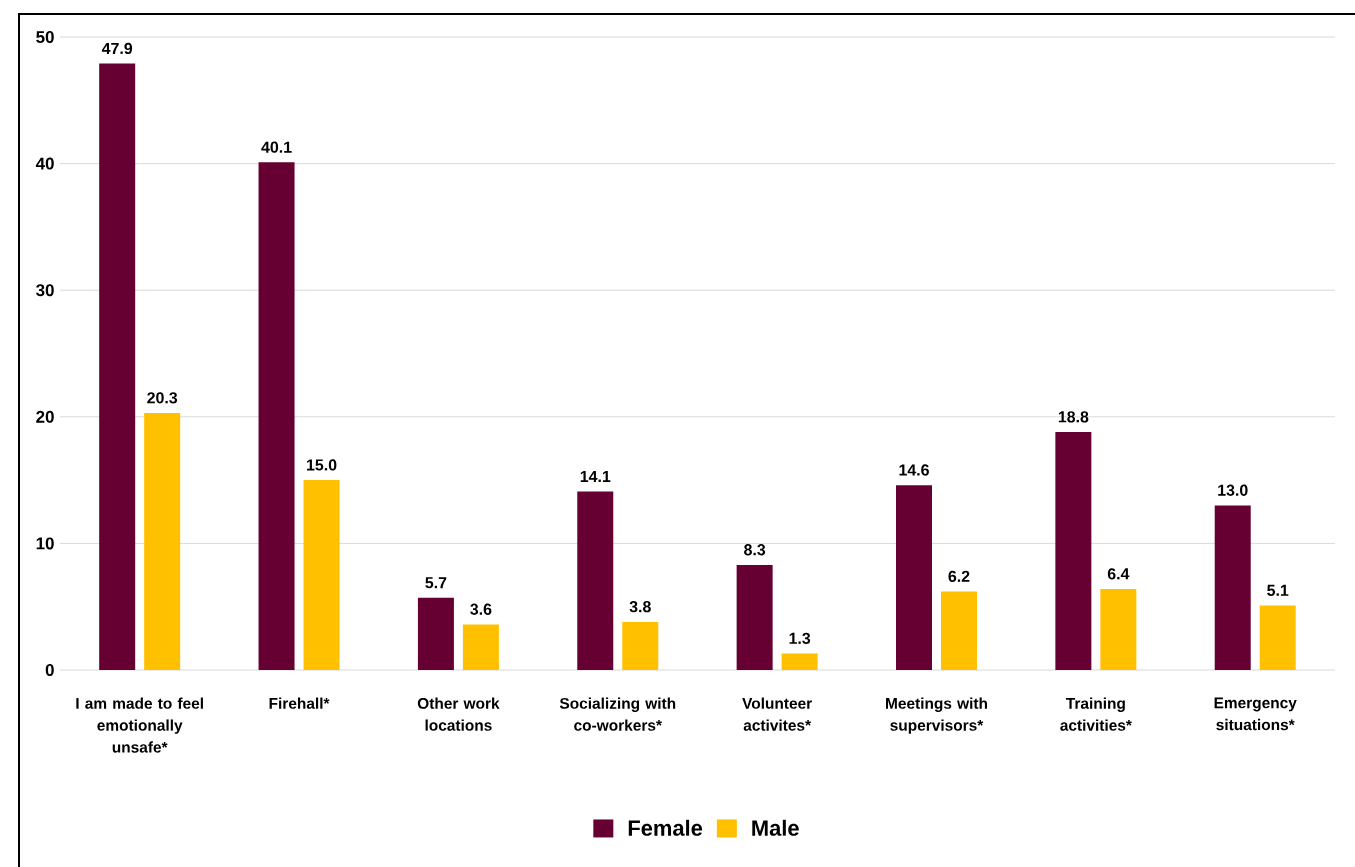 Image resolution: width=1355 pixels, height=867 pixels. What do you see at coordinates (936, 715) in the screenshot?
I see `x-tick-label: Meetings with supervisors*` at bounding box center [936, 715].